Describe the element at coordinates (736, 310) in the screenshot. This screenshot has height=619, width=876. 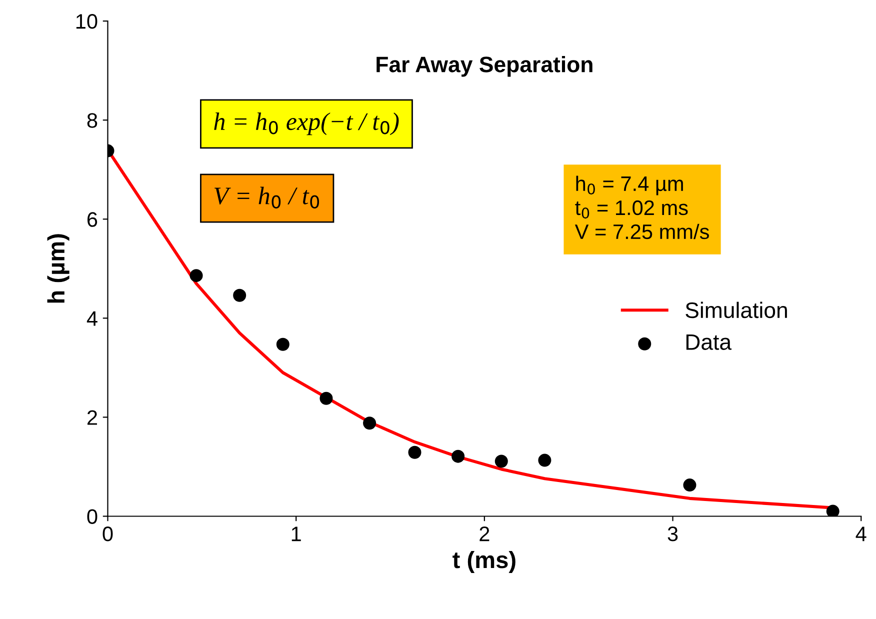
I see `legend-label: Simulation` at that location.